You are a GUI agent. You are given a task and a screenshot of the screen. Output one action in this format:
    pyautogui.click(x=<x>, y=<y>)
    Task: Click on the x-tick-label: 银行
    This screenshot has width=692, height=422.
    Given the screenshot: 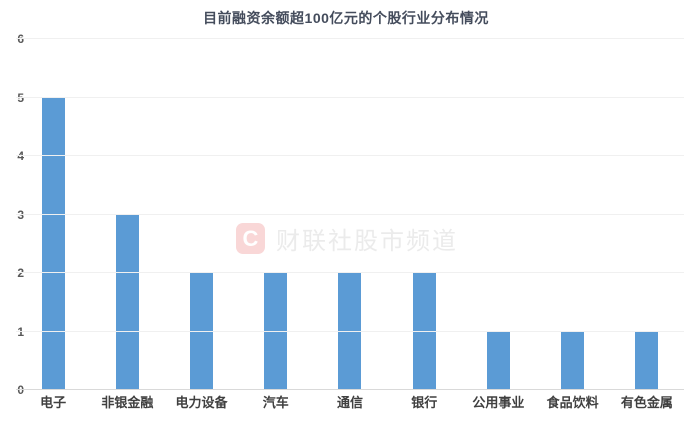 What is the action you would take?
    pyautogui.click(x=424, y=402)
    